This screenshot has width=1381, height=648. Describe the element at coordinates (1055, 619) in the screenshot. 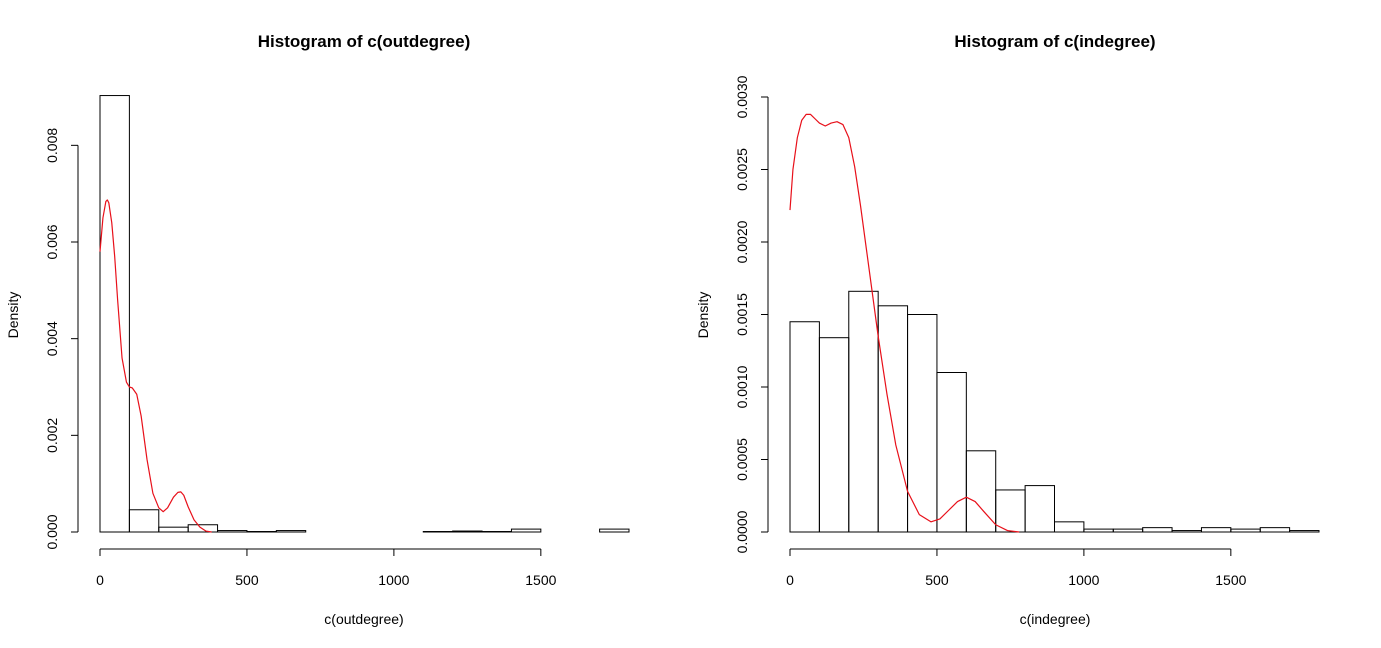

I see `x-axis-label: c(indegree)` at that location.